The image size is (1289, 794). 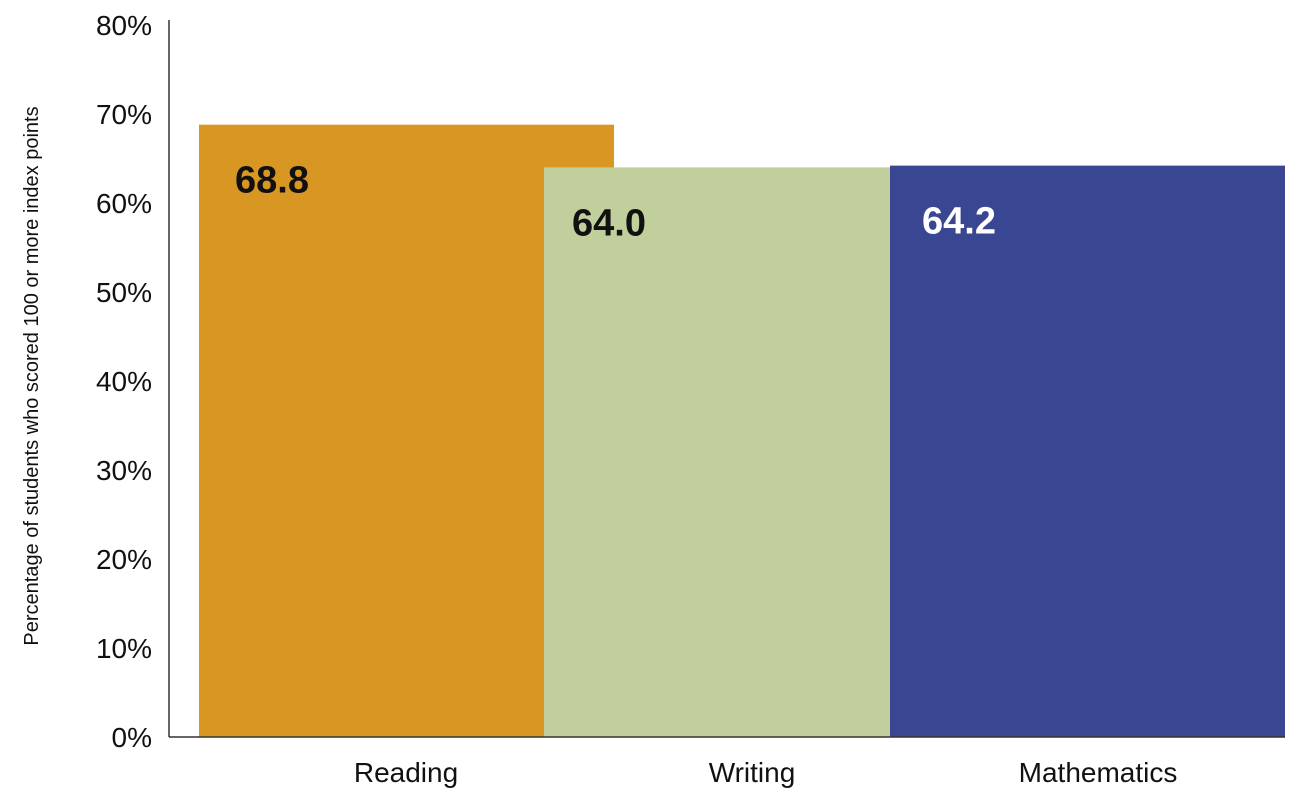 What do you see at coordinates (752, 772) in the screenshot?
I see `category-label-writing: Writing` at bounding box center [752, 772].